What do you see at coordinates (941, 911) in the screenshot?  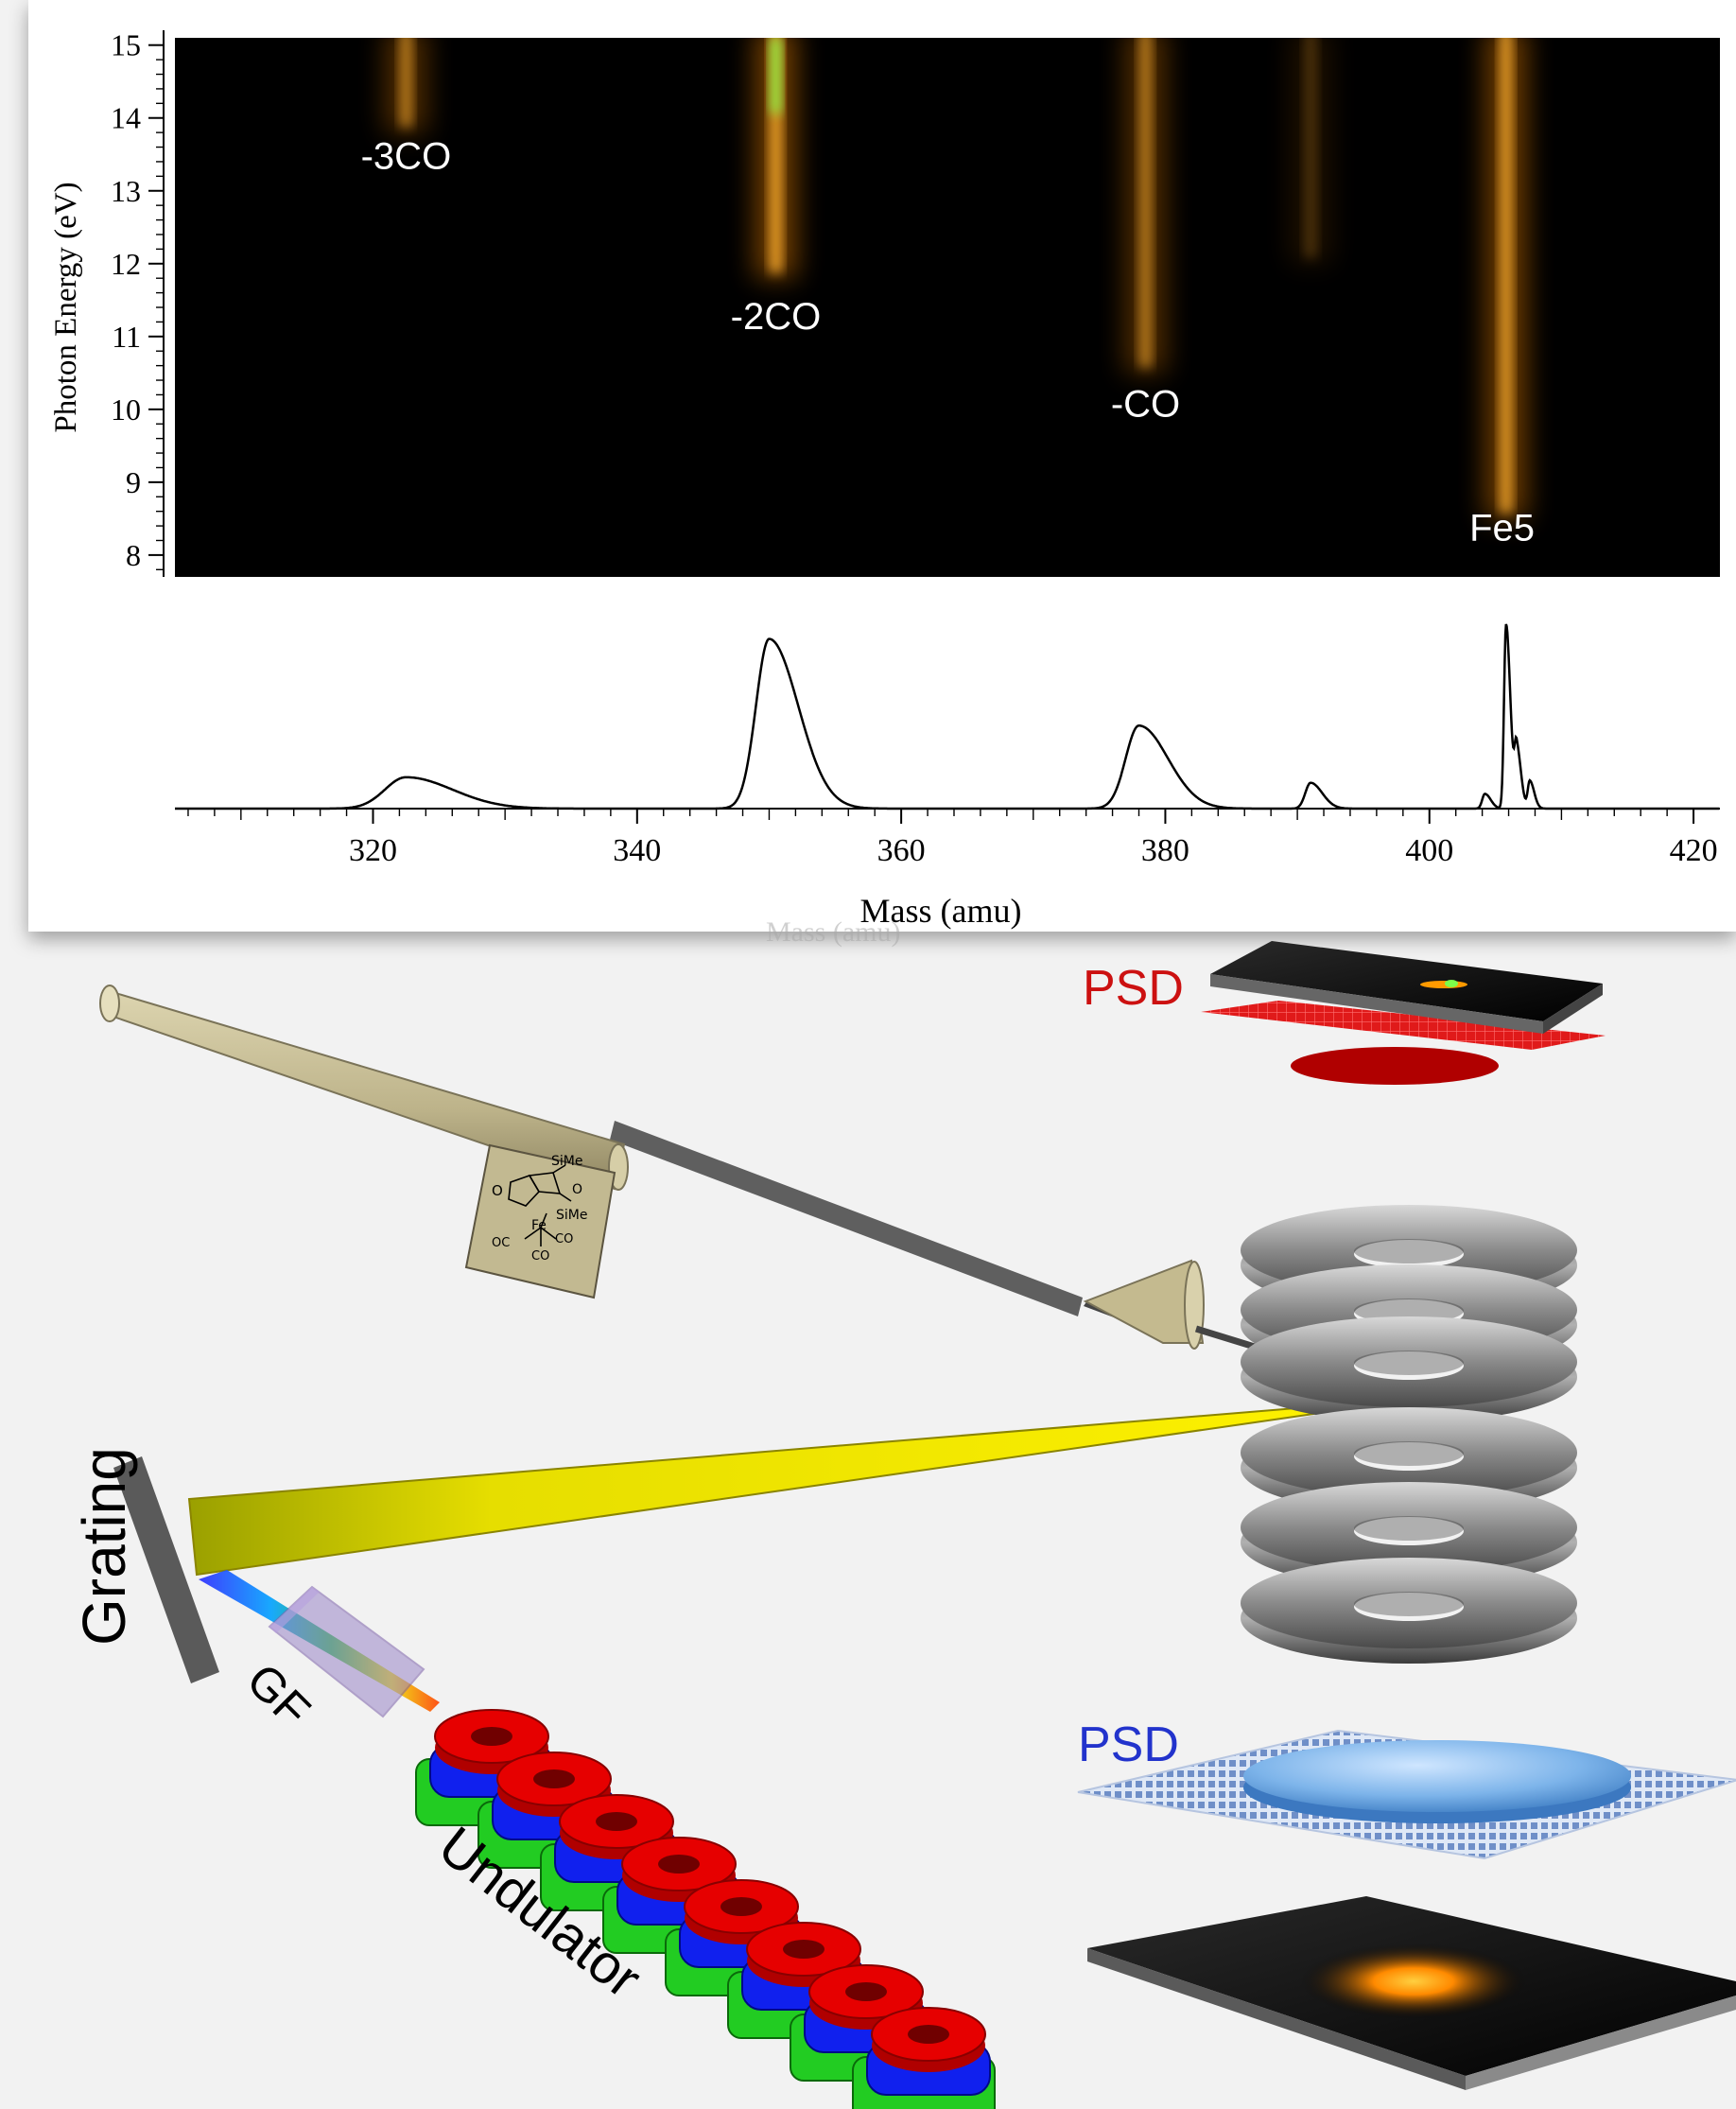 I see `spectrum-xlabel: Mass (amu)` at bounding box center [941, 911].